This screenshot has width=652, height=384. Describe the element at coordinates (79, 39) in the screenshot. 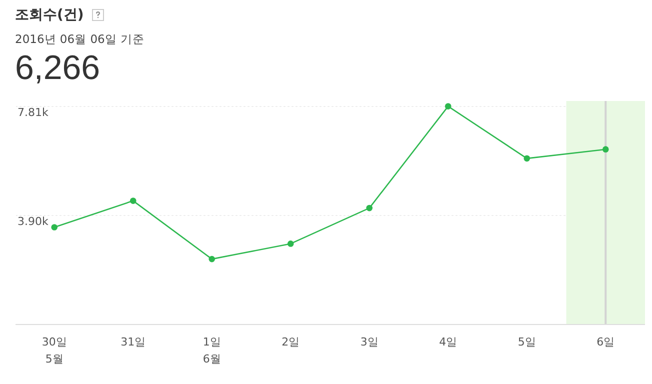

I see `chart-subtitle: 2016년 06월 06일 기준` at that location.